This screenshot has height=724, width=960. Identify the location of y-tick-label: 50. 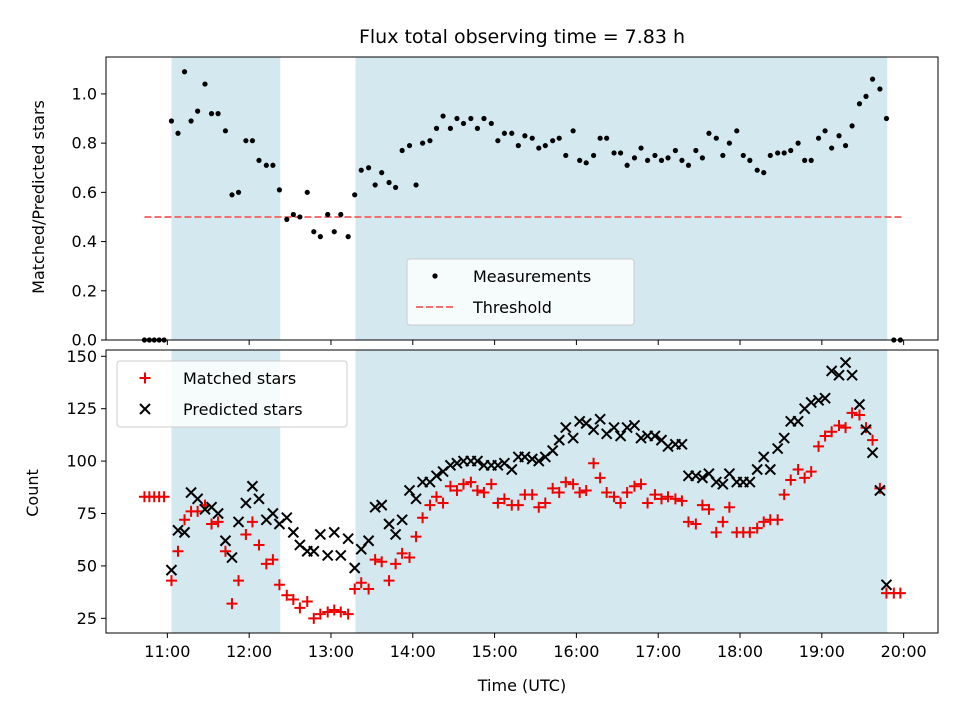
(87, 565).